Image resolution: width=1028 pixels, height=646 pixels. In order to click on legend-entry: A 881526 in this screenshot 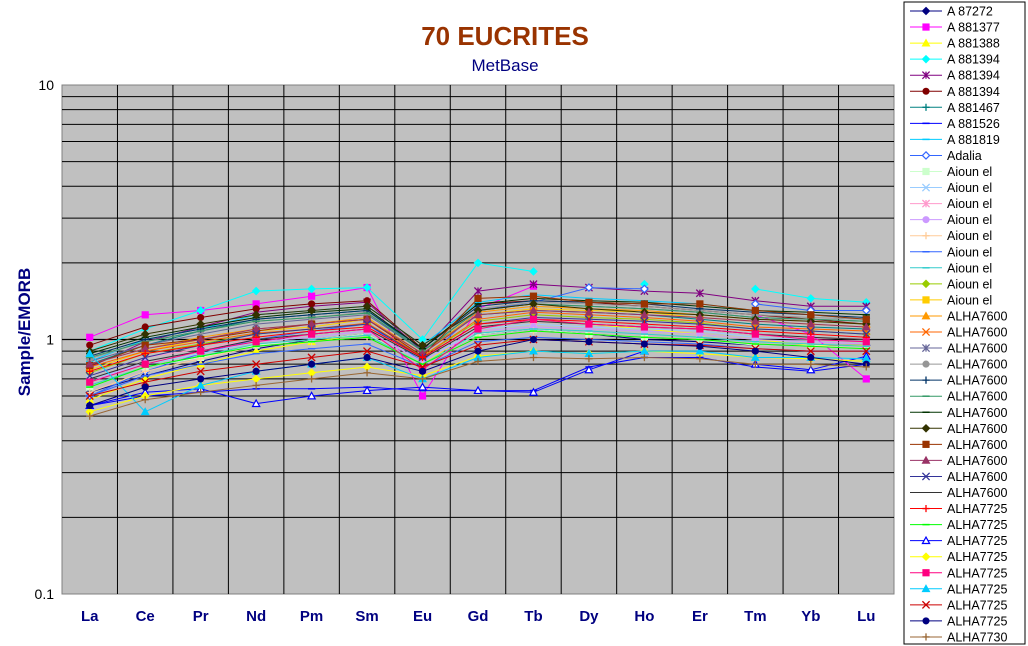, I will do `click(955, 124)`.